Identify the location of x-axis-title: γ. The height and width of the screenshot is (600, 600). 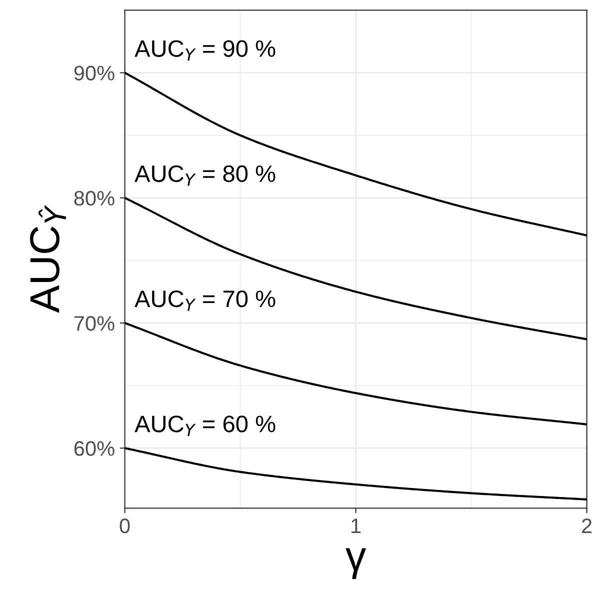
(356, 563).